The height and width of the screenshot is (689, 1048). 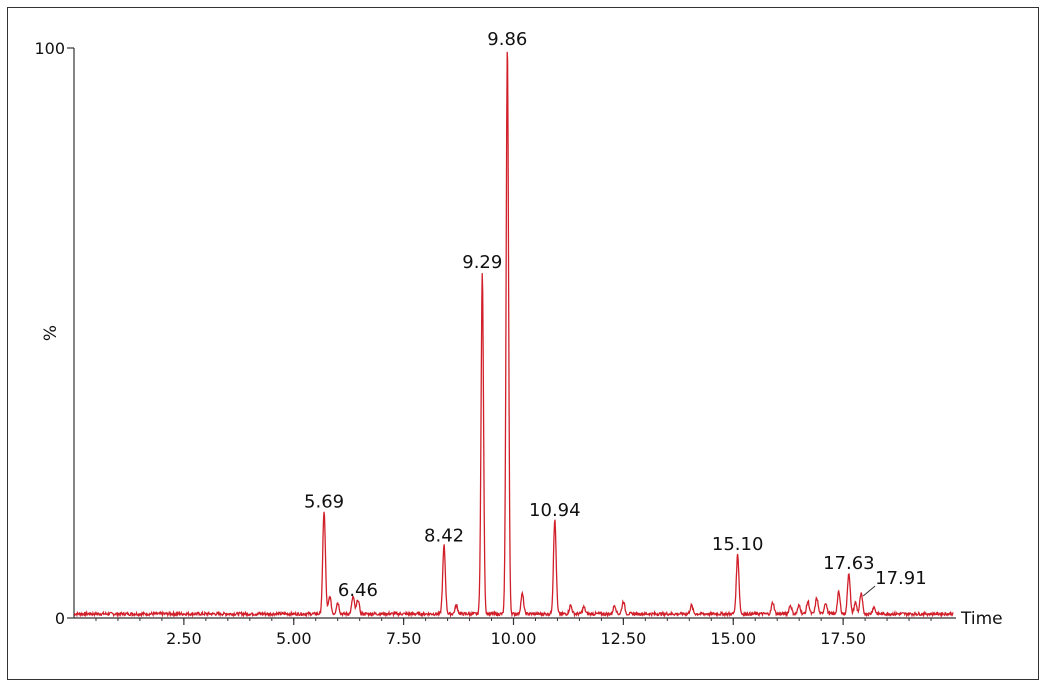 I want to click on peak-label: 10.94, so click(x=555, y=510).